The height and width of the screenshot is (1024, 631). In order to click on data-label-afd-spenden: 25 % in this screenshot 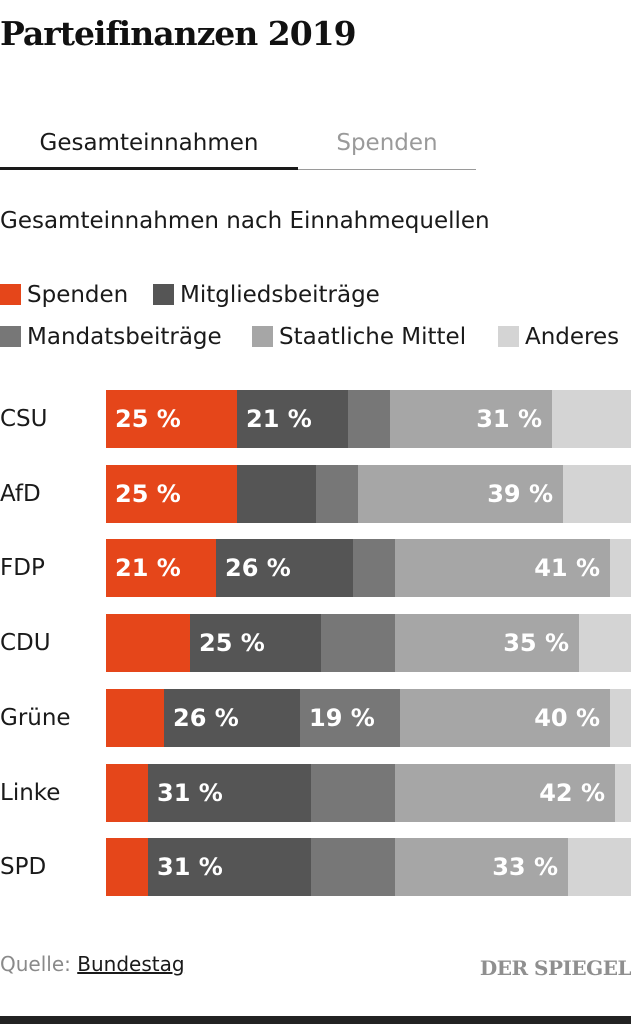, I will do `click(148, 494)`.